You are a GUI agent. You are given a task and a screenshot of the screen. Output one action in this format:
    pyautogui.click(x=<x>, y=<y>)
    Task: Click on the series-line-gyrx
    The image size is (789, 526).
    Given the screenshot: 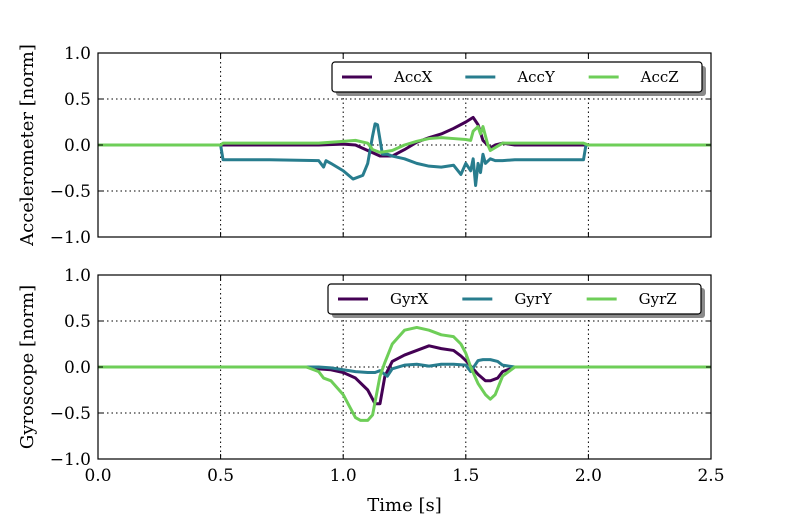 What is the action you would take?
    pyautogui.click(x=404, y=375)
    